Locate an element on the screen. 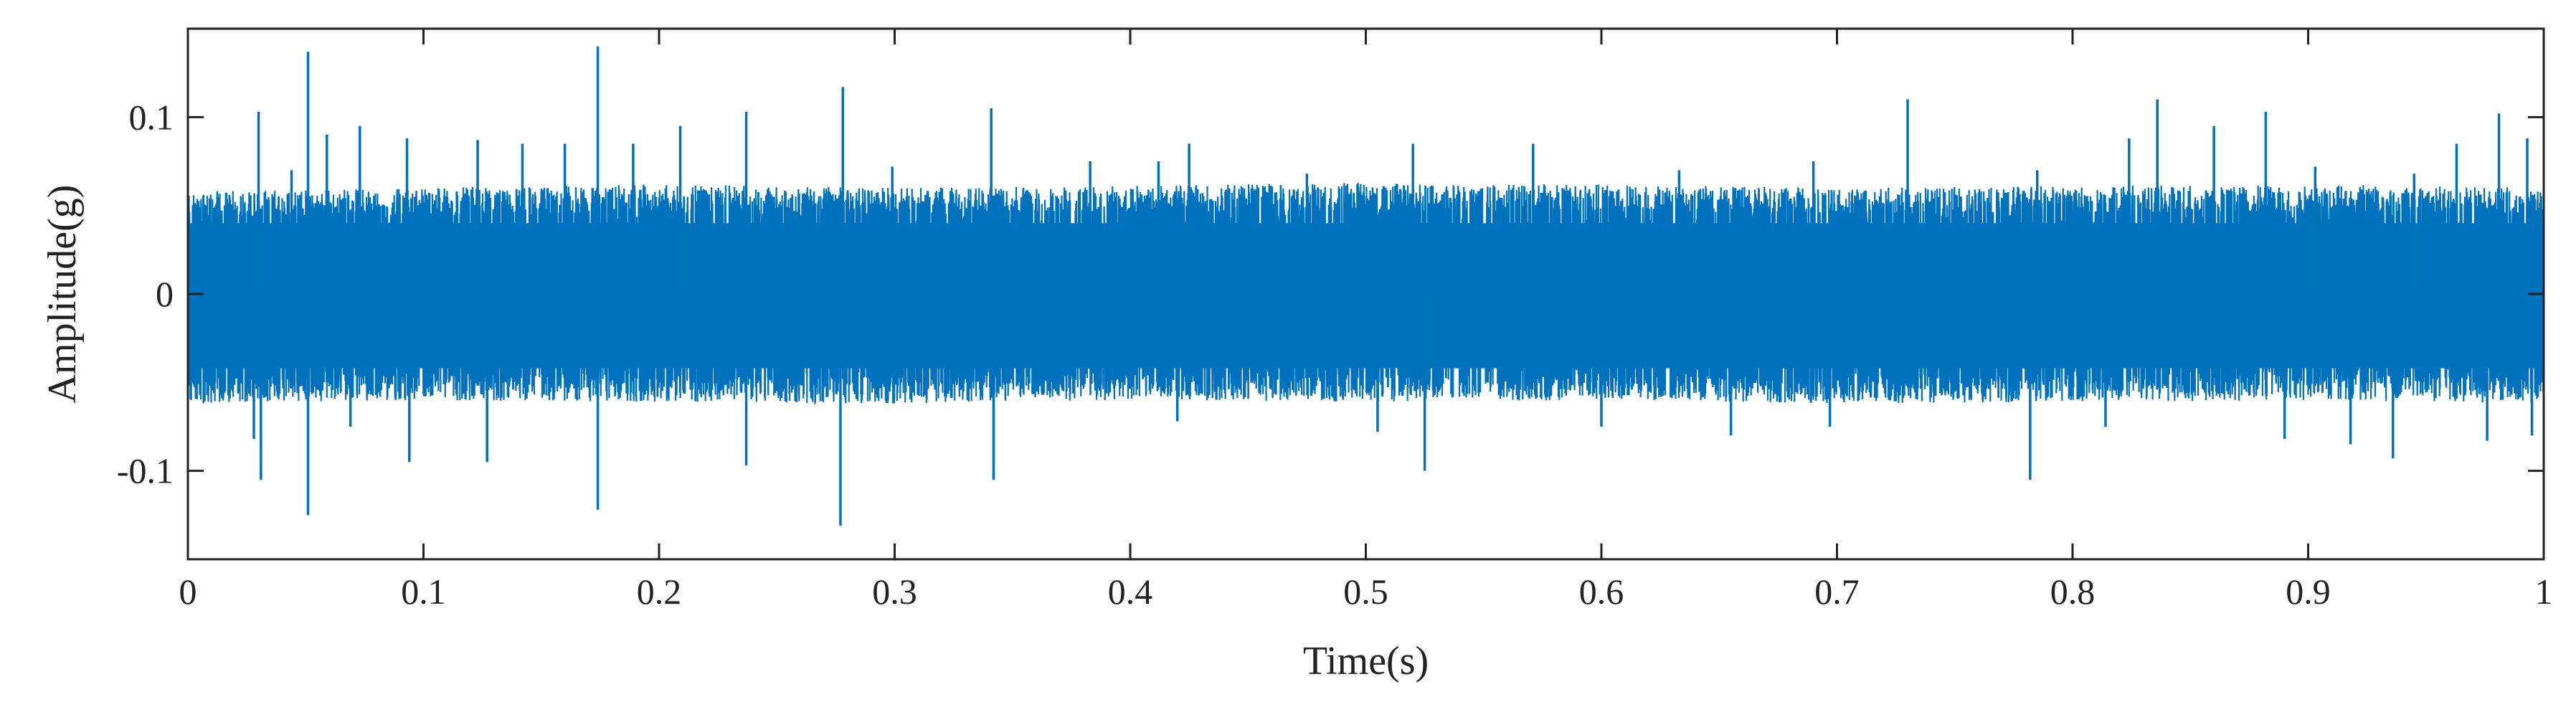 The width and height of the screenshot is (2576, 717). x-tick-label: 1 is located at coordinates (2544, 591).